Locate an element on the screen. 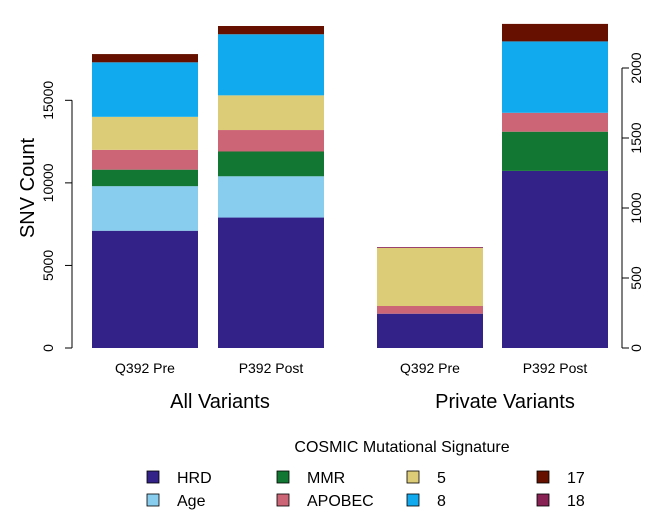 Image resolution: width=651 pixels, height=514 pixels. legend-label-apobec: APOBEC is located at coordinates (340, 501).